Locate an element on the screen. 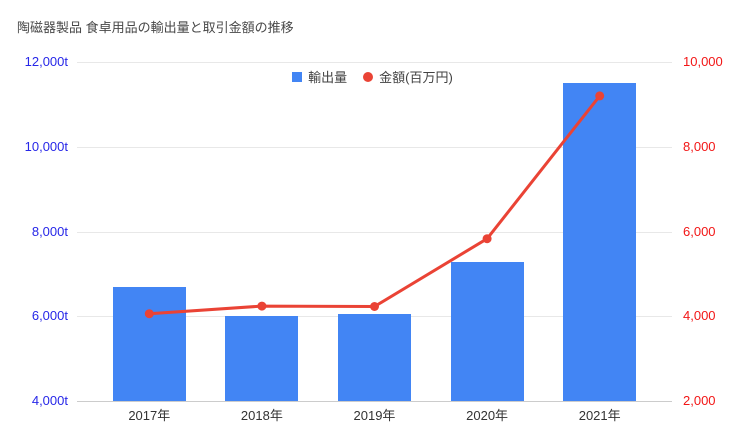  gridline is located at coordinates (374, 62).